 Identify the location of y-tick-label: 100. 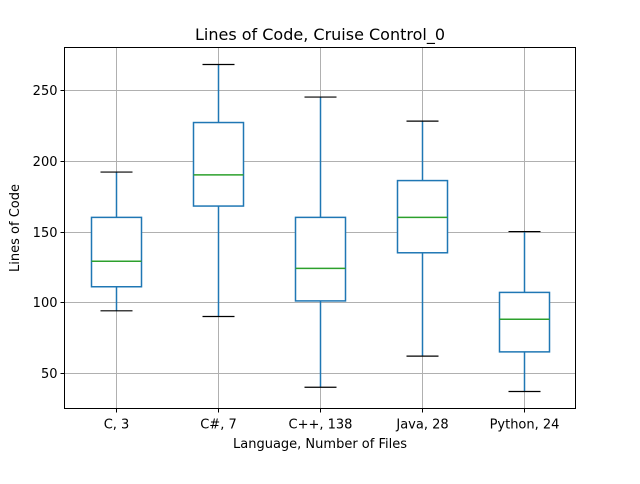
(45, 303).